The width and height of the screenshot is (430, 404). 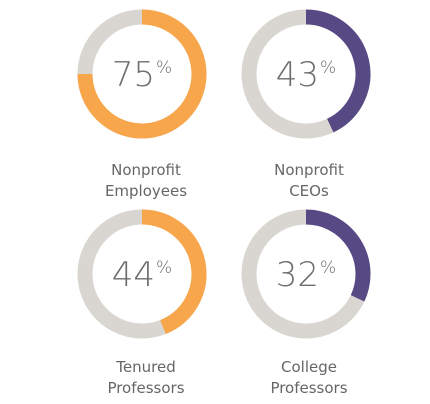 I want to click on percent-value: 43, so click(x=297, y=75).